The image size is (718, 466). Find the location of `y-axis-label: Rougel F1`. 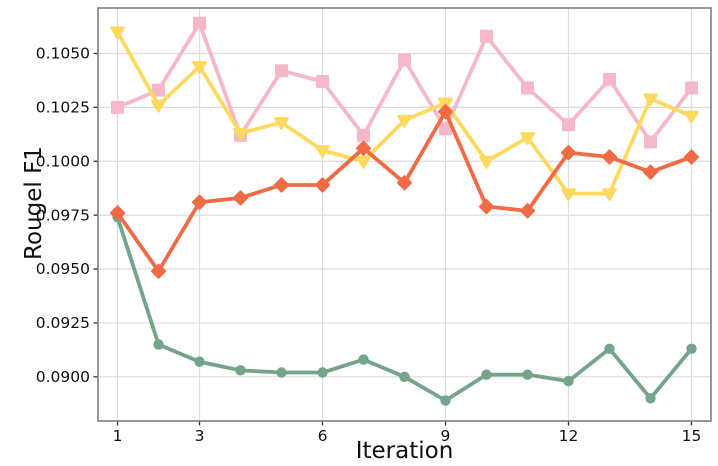

y-axis-label: Rougel F1 is located at coordinates (34, 203).